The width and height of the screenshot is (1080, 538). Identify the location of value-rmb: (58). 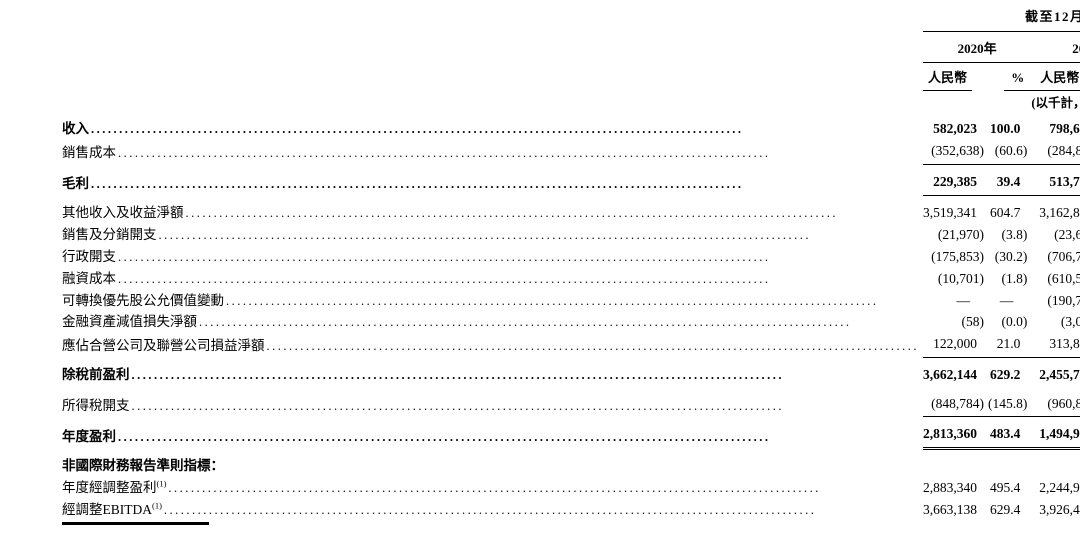
(973, 322).